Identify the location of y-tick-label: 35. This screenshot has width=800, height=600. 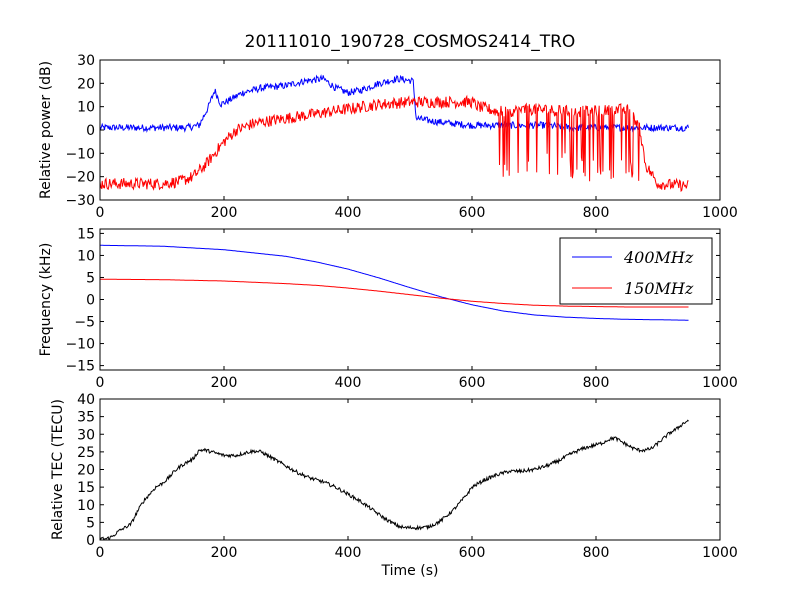
(86, 418).